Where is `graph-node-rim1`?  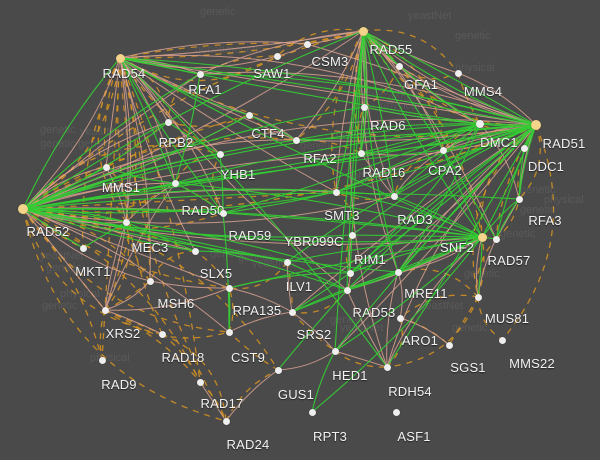
graph-node-rim1 is located at coordinates (350, 273).